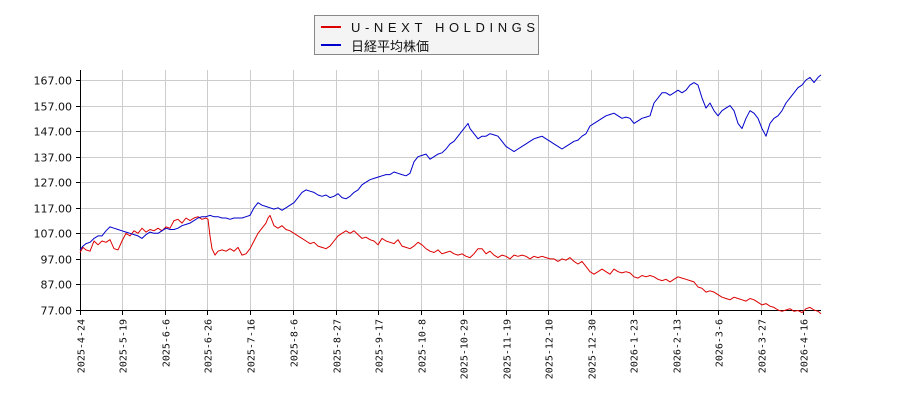 The width and height of the screenshot is (900, 400). What do you see at coordinates (380, 346) in the screenshot?
I see `x-tick-label: 2025-9-17` at bounding box center [380, 346].